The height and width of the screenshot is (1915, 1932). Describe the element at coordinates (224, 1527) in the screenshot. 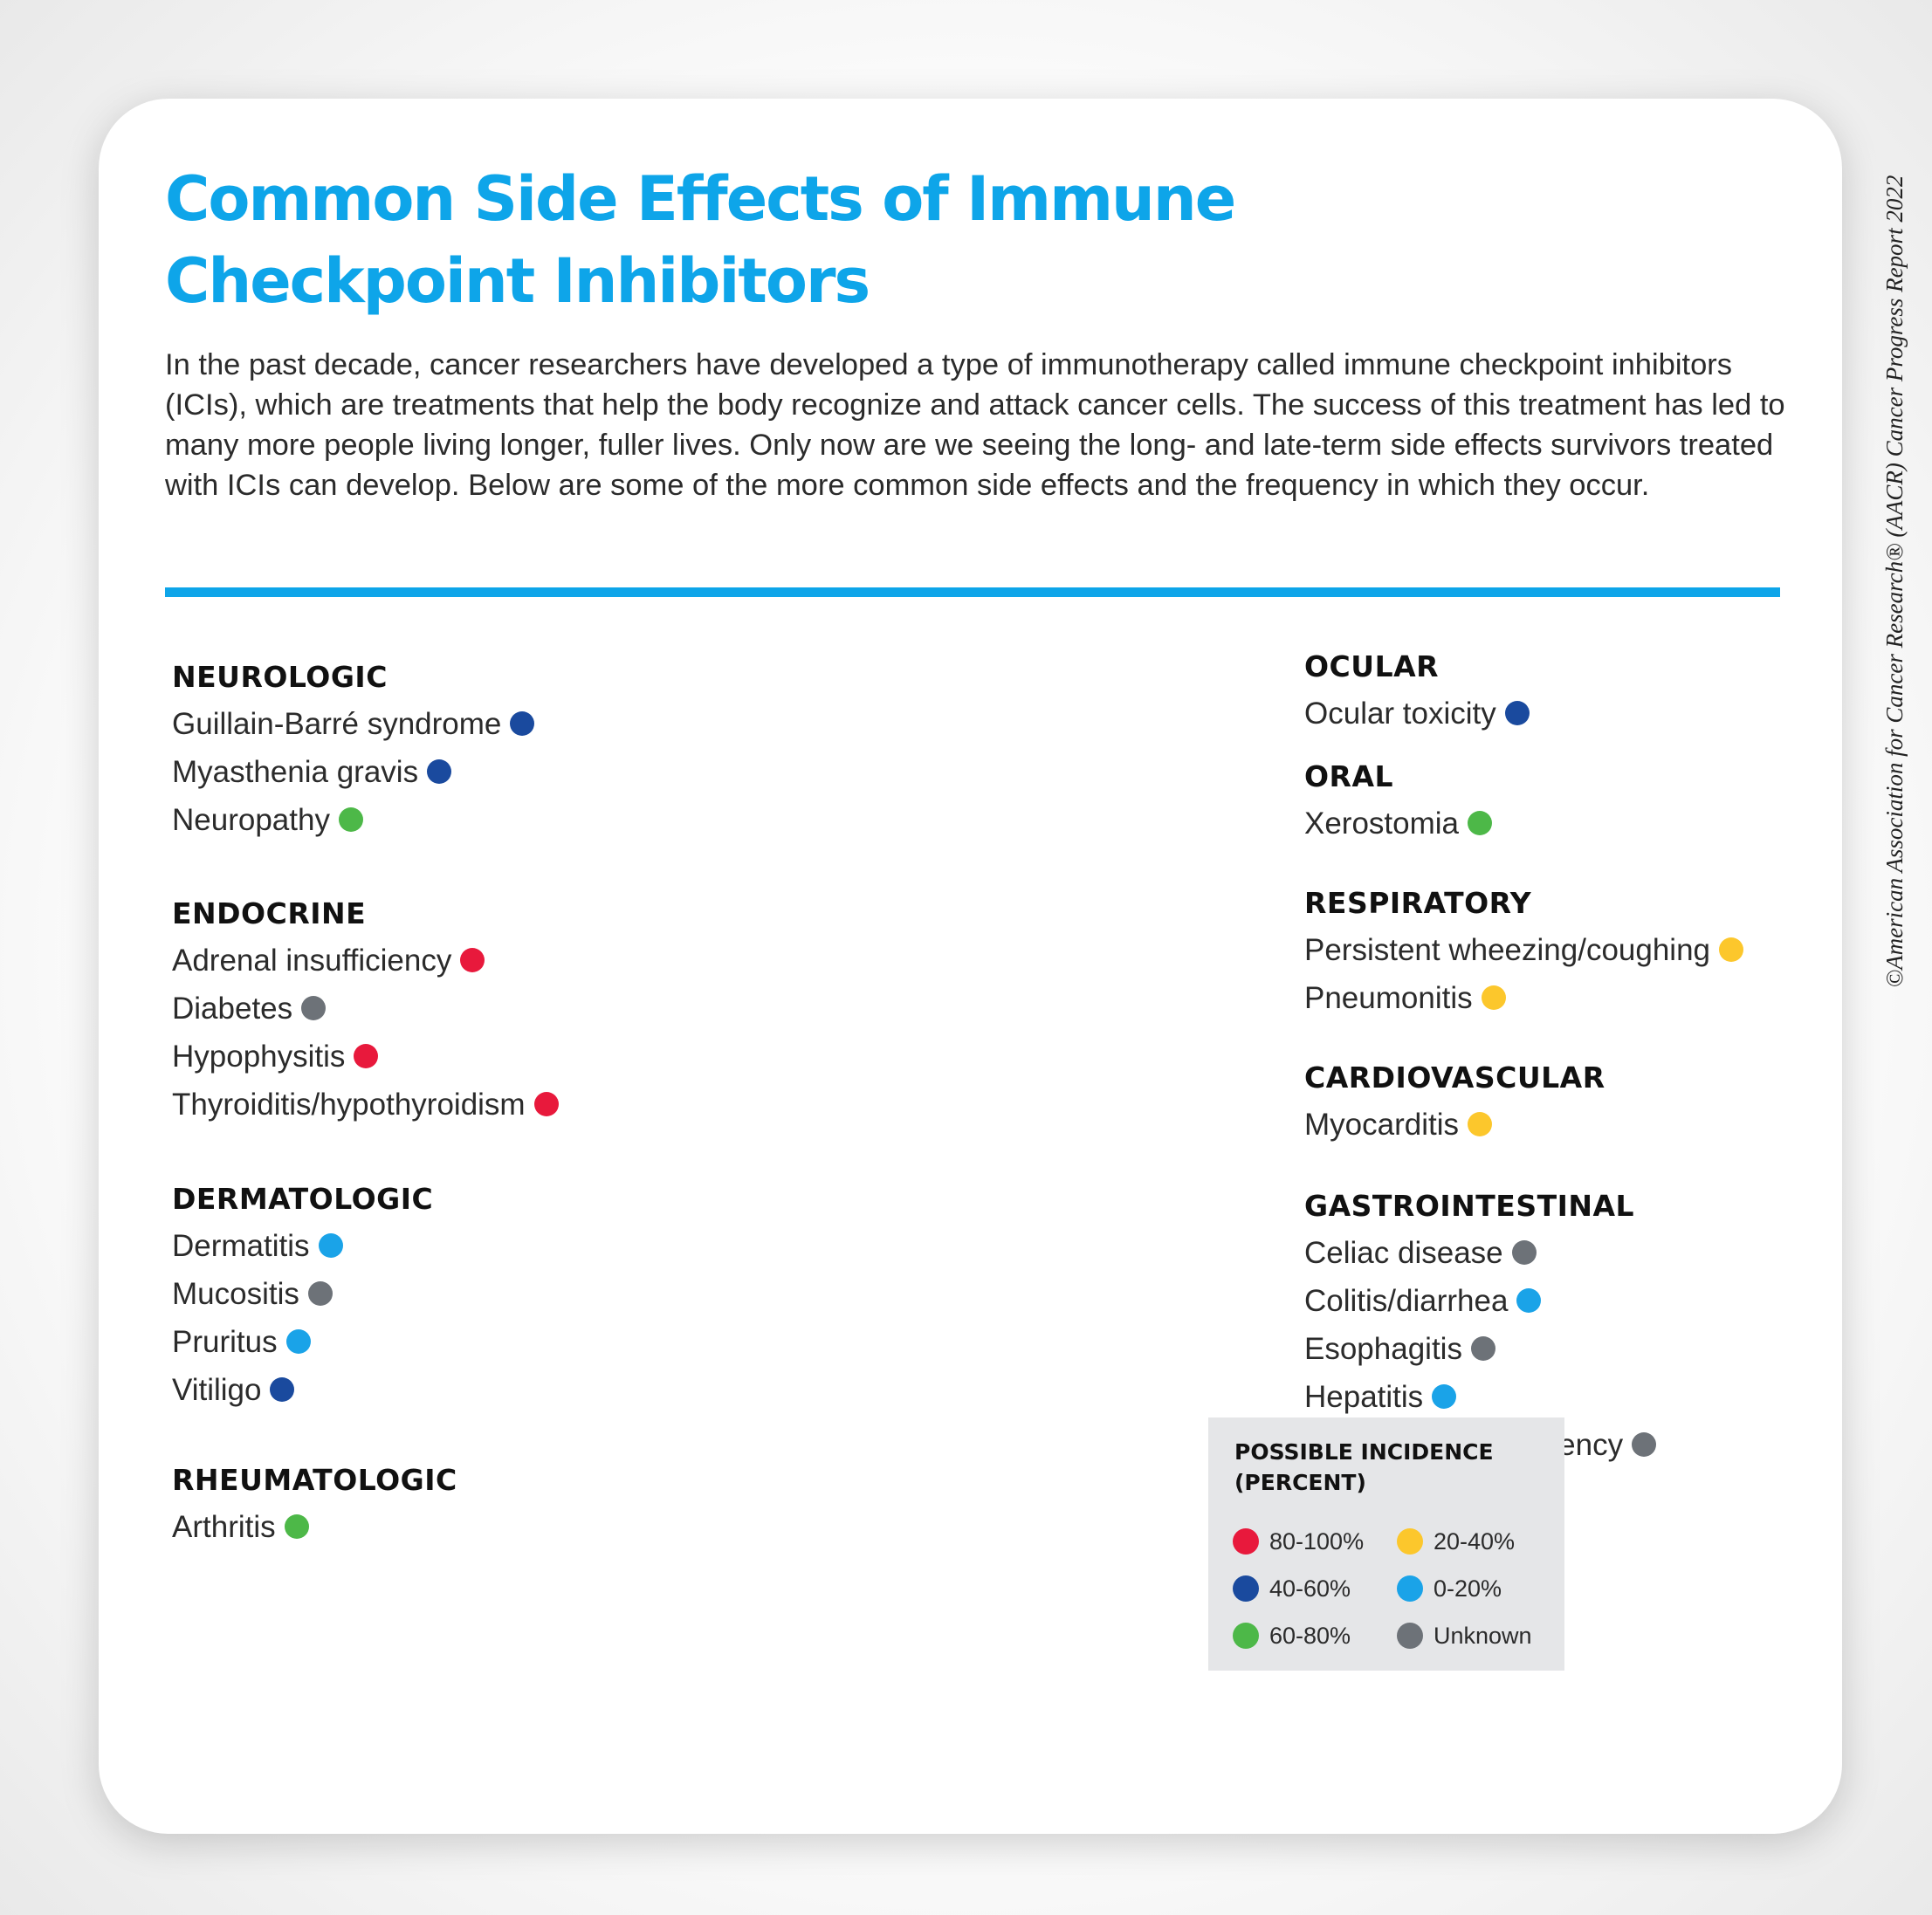

I see `side-effect-label: Arthritis` at that location.